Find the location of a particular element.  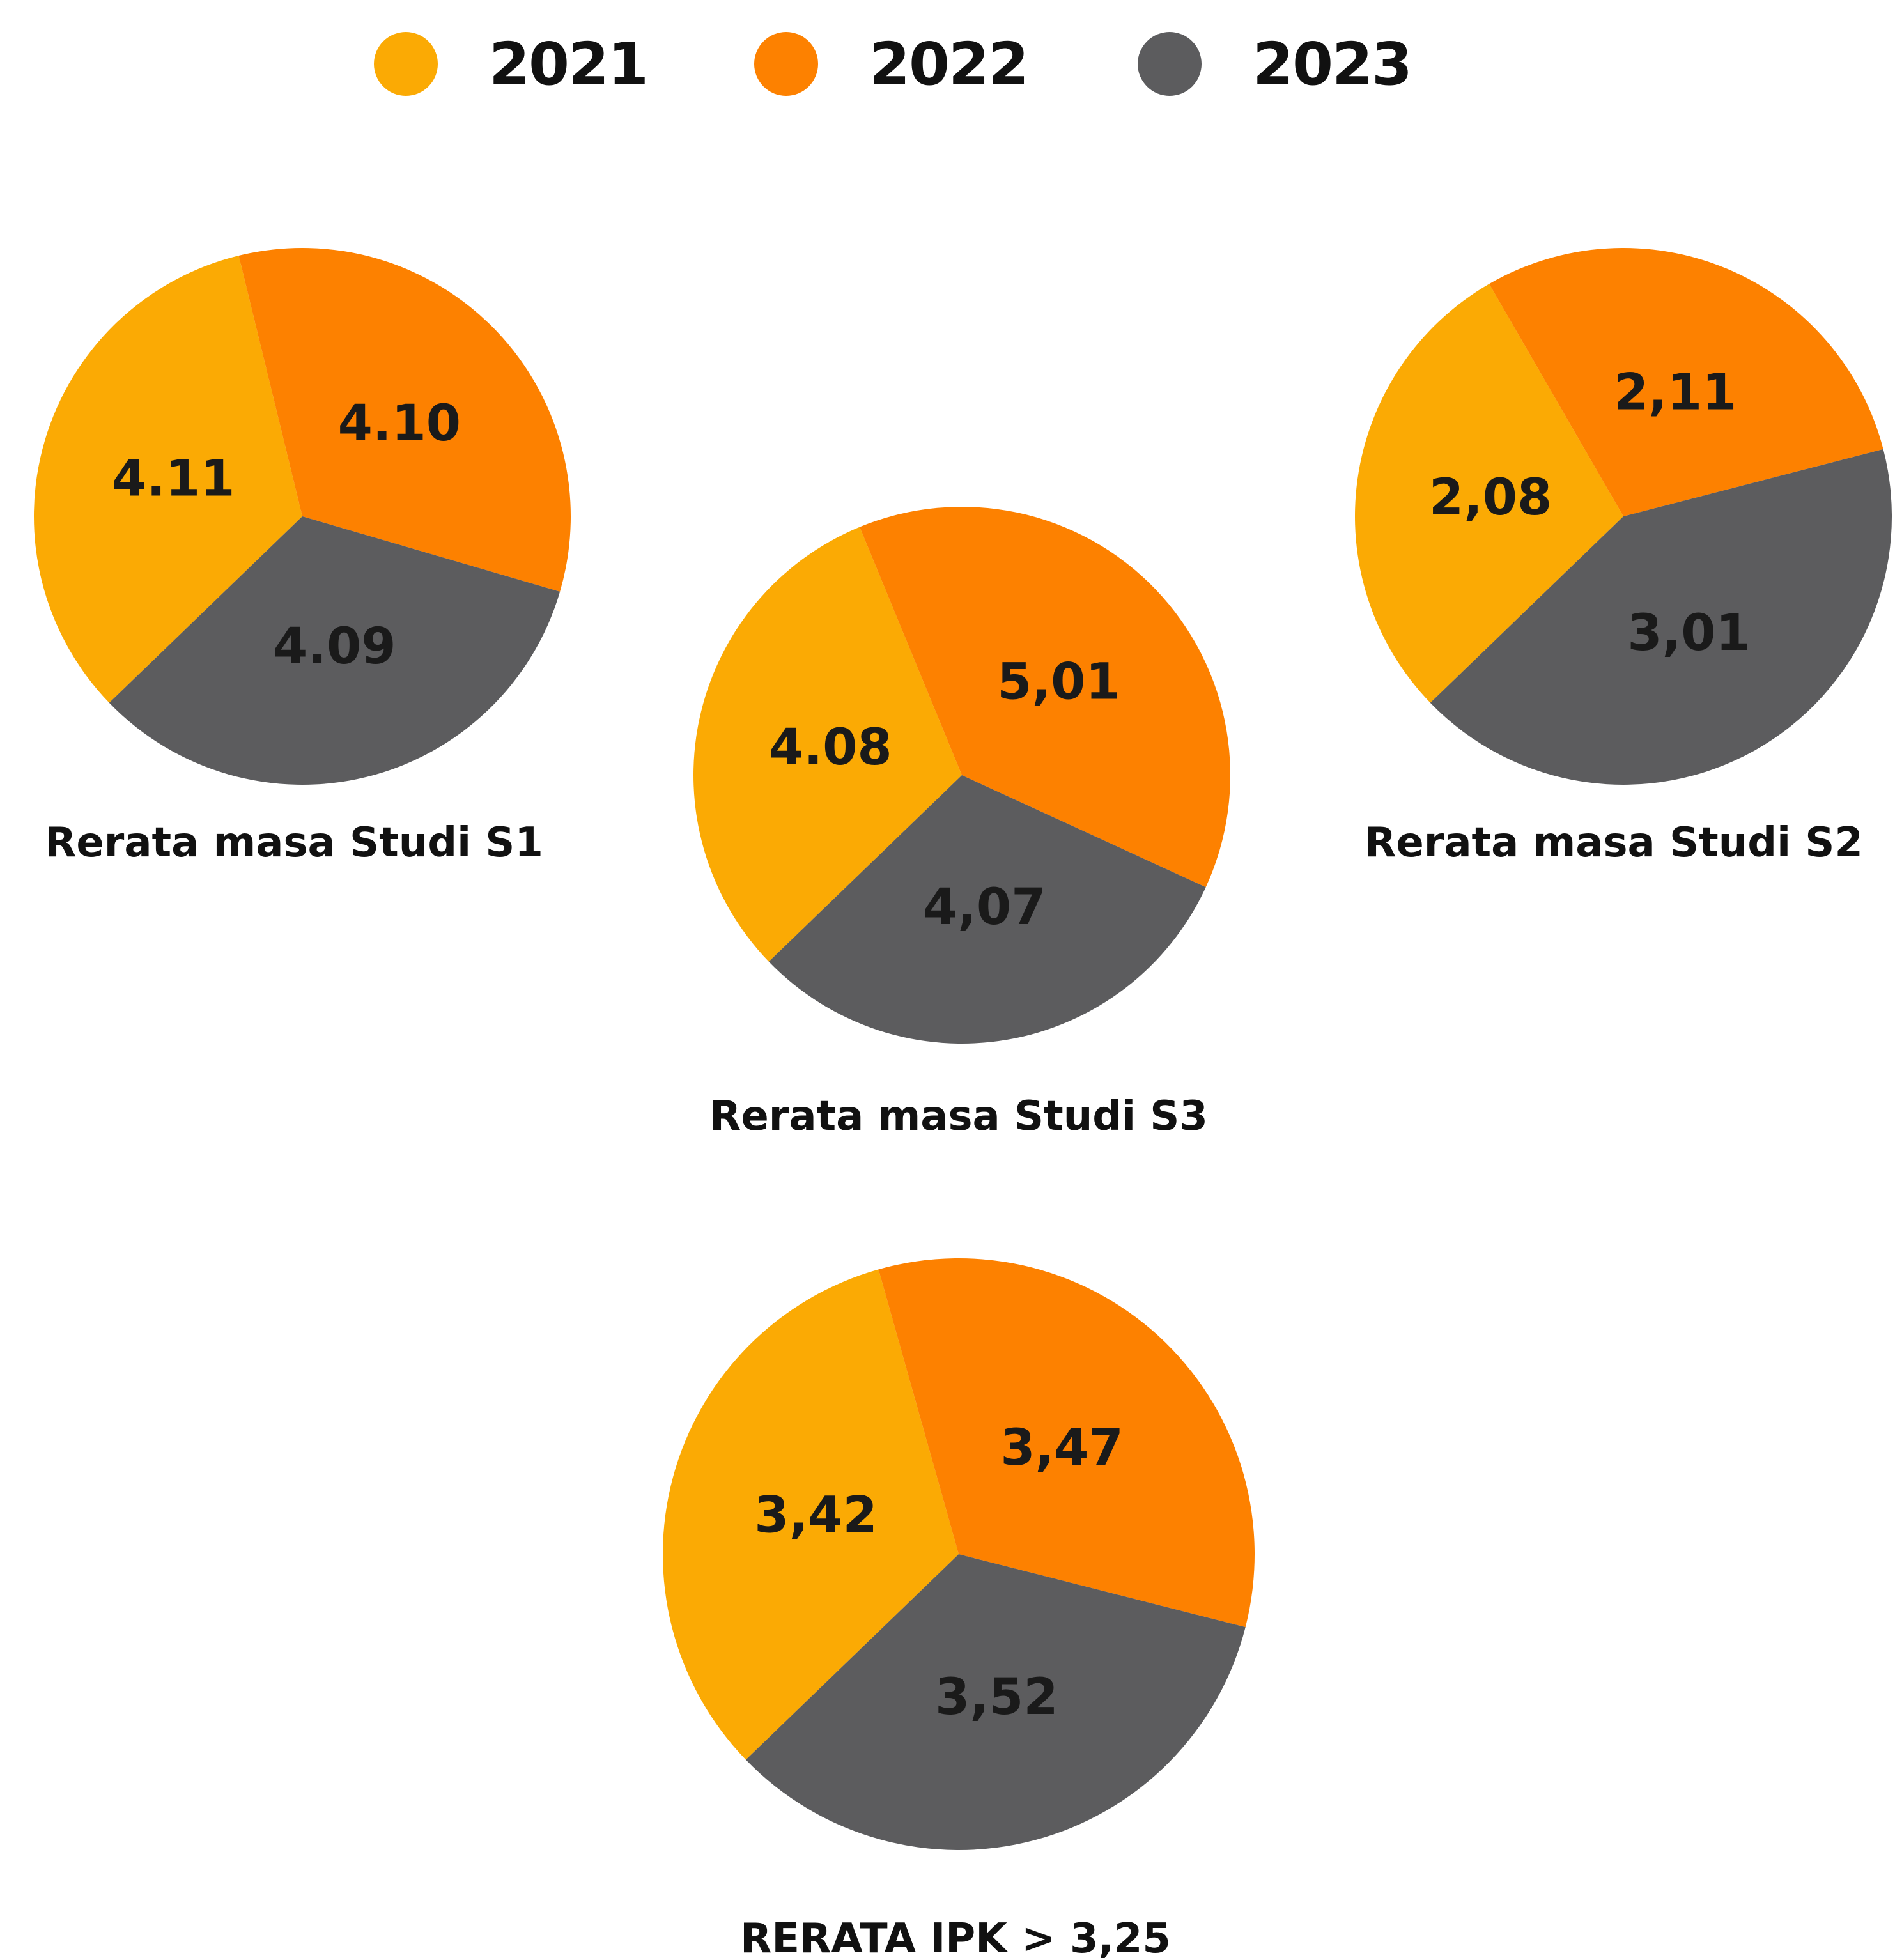

pie-title-ipk: RERATA IPK > 3,25 is located at coordinates (955, 1937).